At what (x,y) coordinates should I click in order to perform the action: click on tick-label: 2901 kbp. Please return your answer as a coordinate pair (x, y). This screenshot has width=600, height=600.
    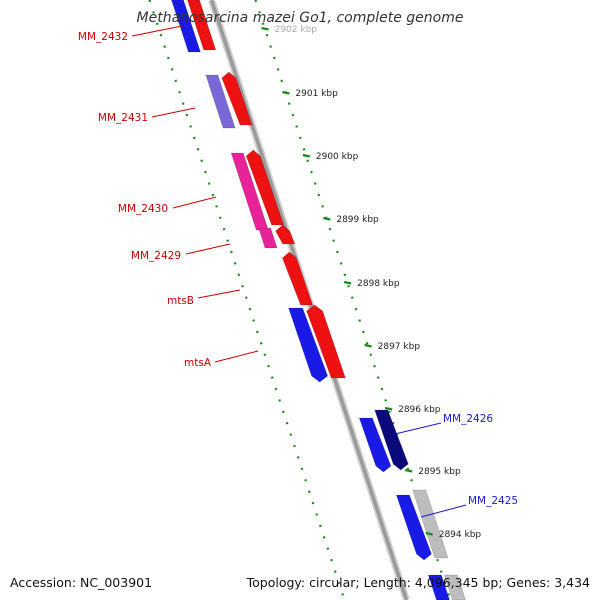
    Looking at the image, I should click on (316, 94).